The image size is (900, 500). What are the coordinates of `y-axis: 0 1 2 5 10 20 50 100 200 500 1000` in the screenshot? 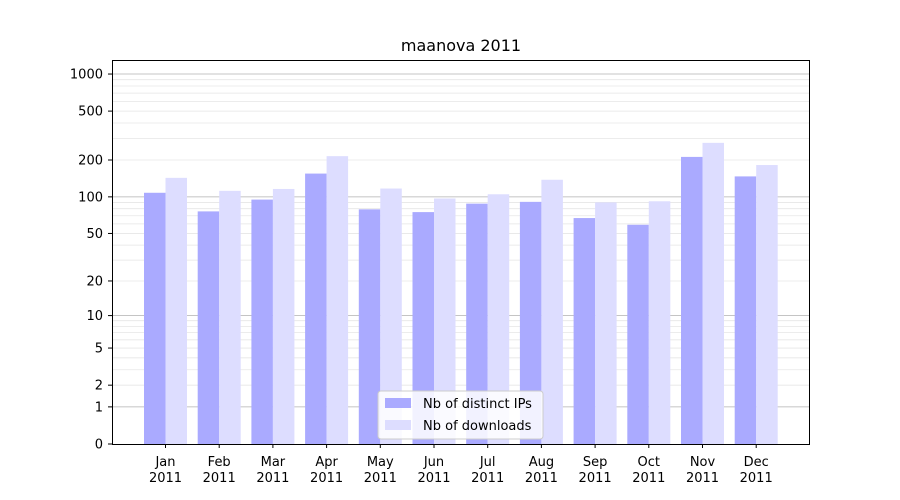 It's located at (91, 260).